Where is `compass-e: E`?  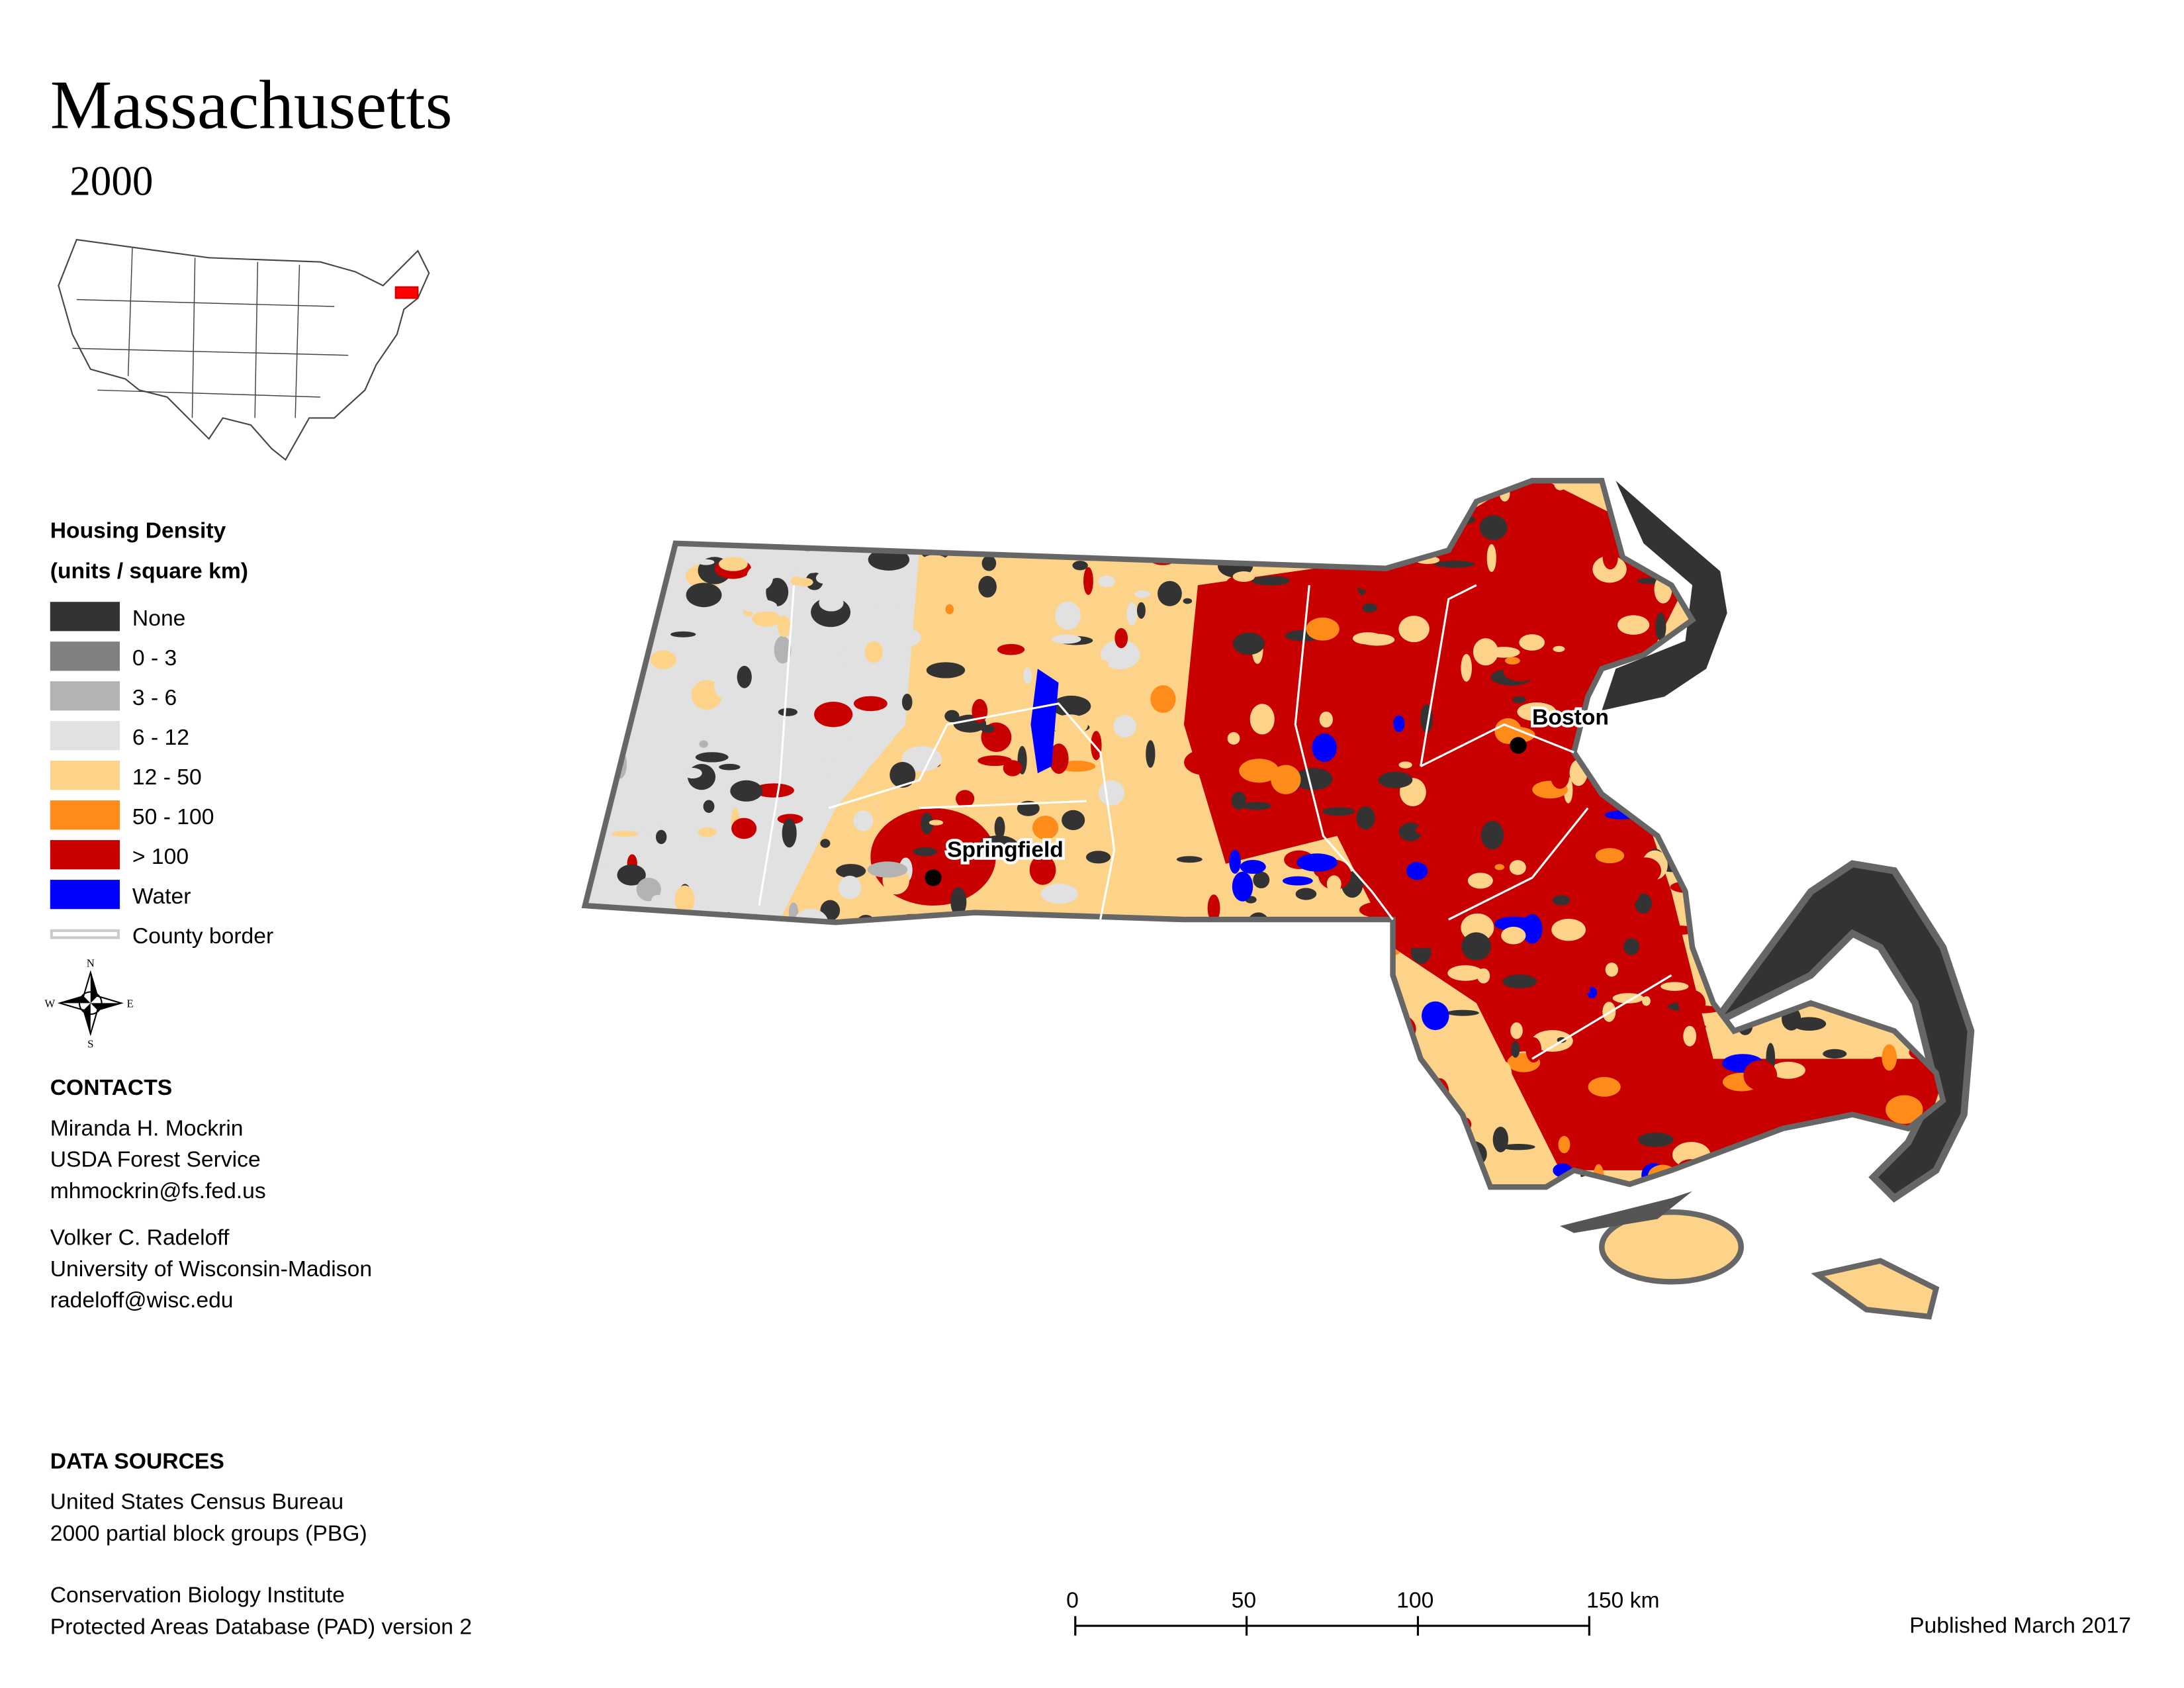 compass-e: E is located at coordinates (130, 1004).